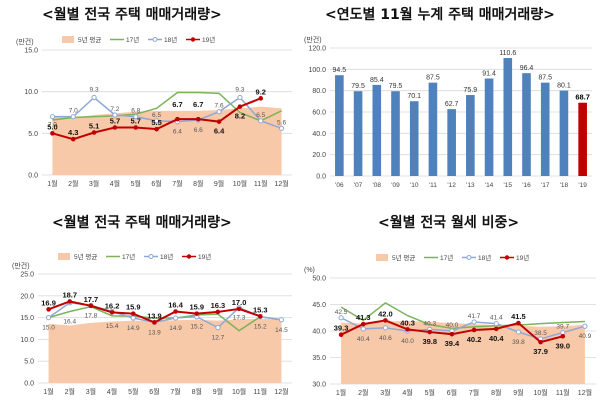 The image size is (600, 408). What do you see at coordinates (407, 322) in the screenshot?
I see `data-label: 40.3` at bounding box center [407, 322].